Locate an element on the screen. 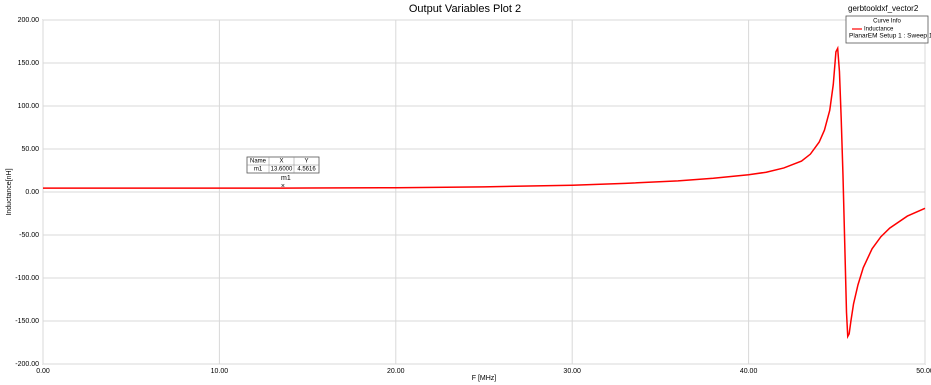 Image resolution: width=931 pixels, height=385 pixels. y-tick-label: -200.00 is located at coordinates (27, 364).